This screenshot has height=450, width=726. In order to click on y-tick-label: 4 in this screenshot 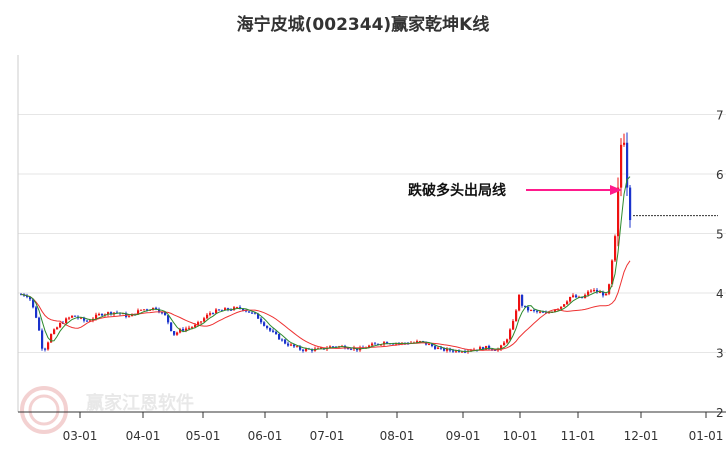, I will do `click(720, 294)`.